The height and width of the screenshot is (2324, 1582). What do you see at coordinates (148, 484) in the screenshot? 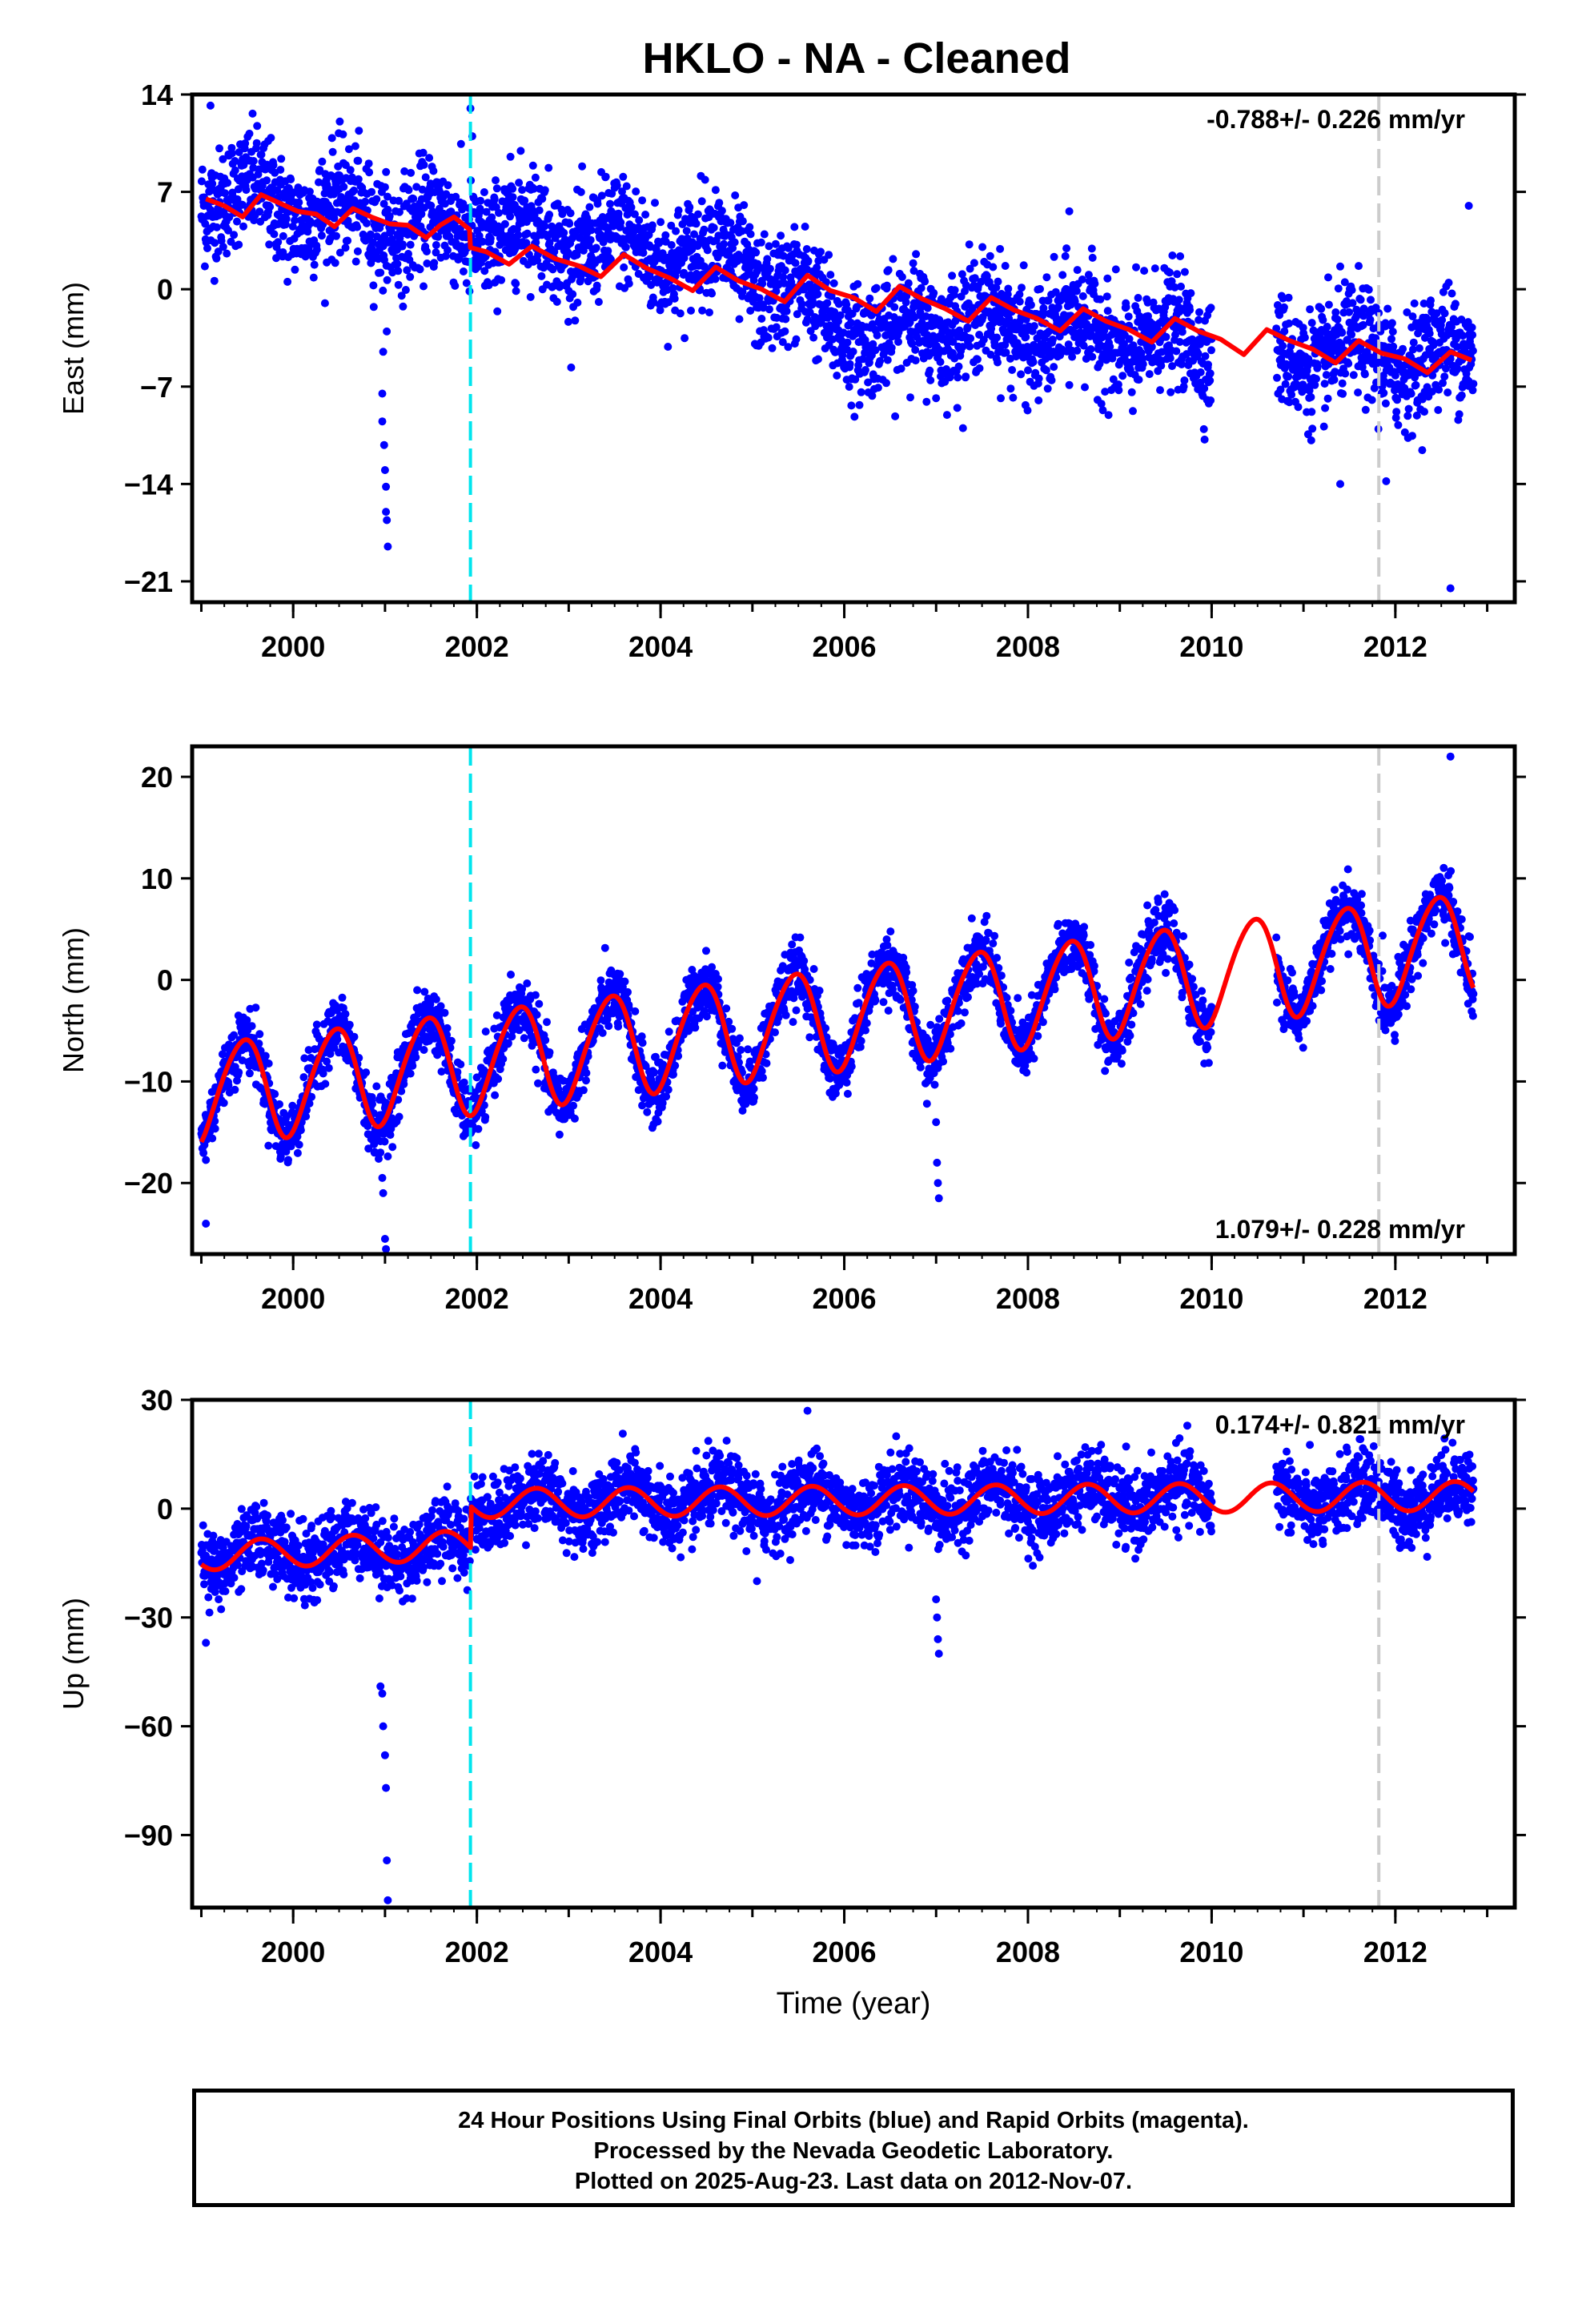
I see `y-tick-label: −14` at bounding box center [148, 484].